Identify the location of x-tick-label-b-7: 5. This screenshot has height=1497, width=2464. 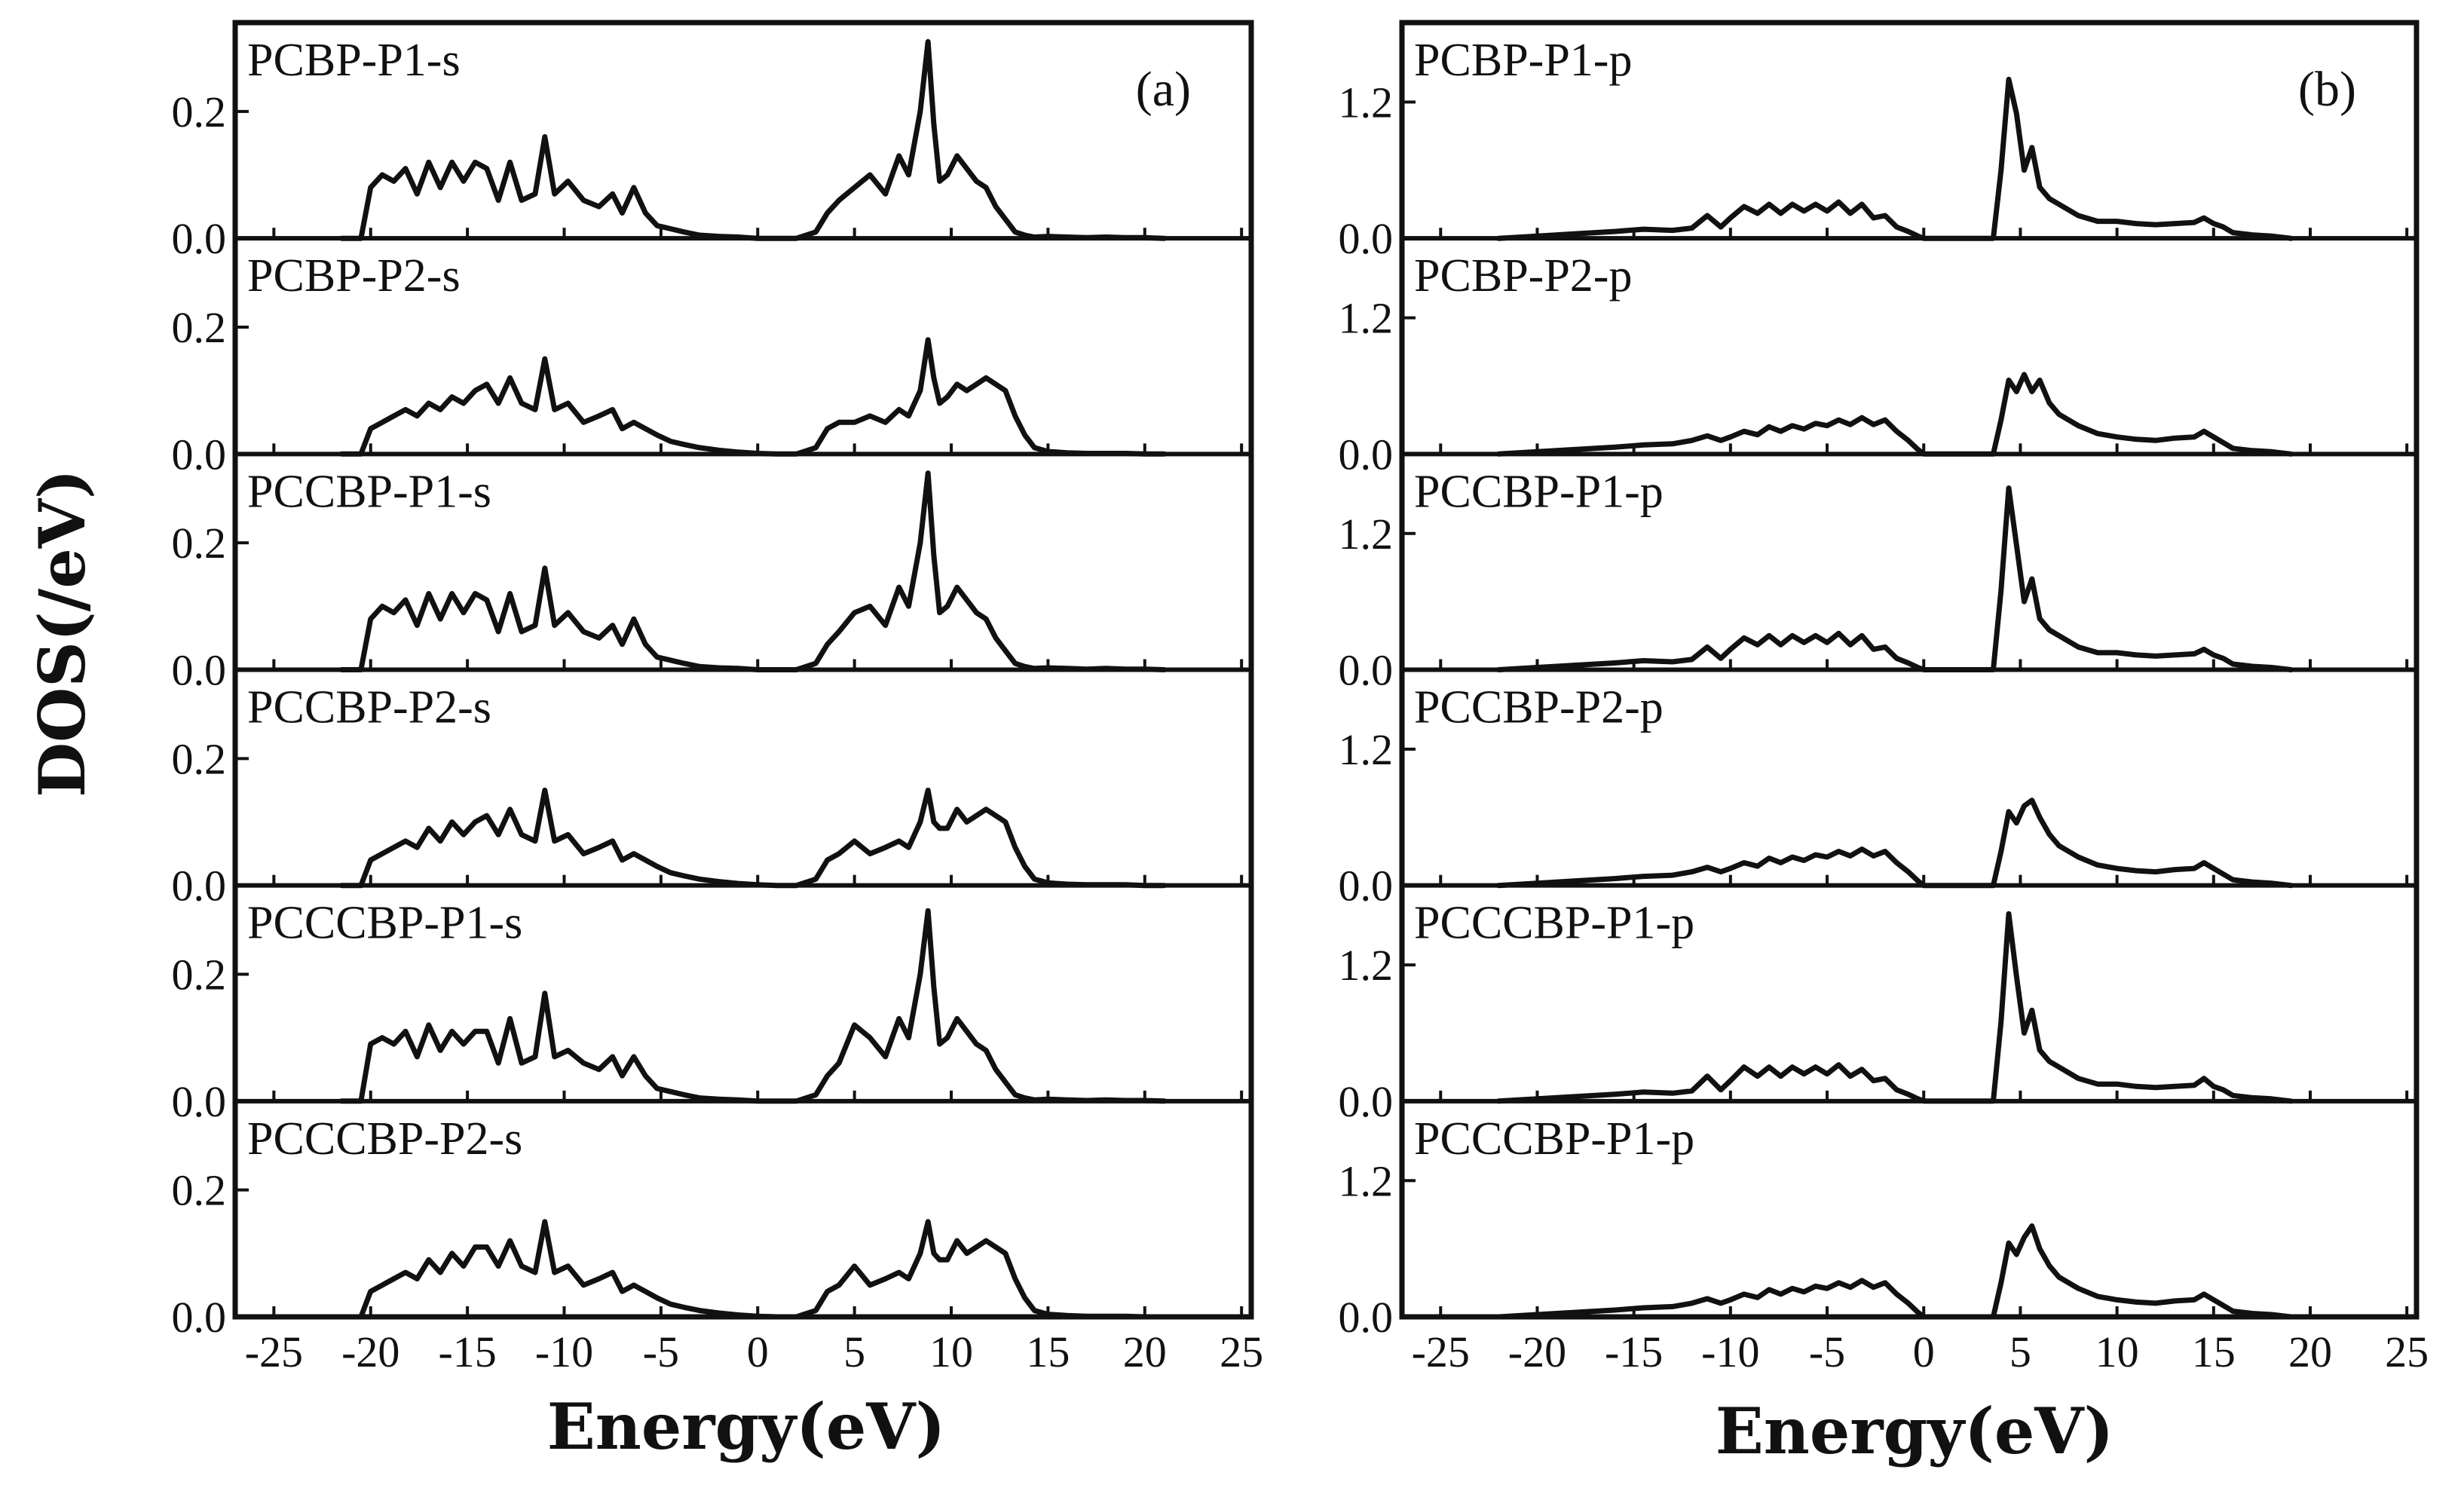
(2020, 1351).